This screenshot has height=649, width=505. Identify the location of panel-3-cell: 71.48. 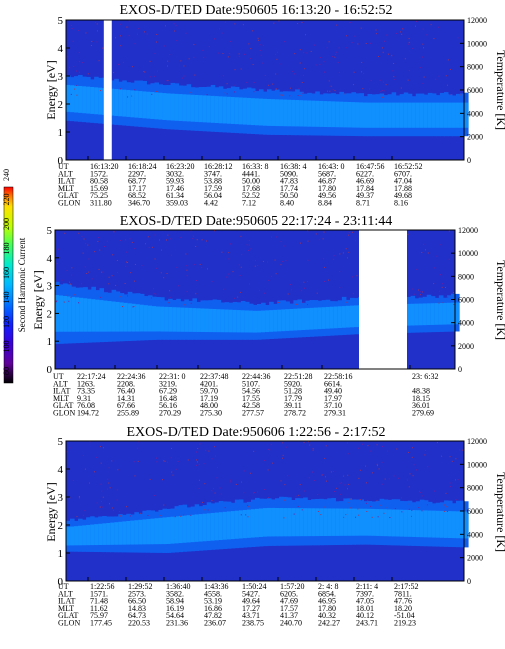
(99, 601).